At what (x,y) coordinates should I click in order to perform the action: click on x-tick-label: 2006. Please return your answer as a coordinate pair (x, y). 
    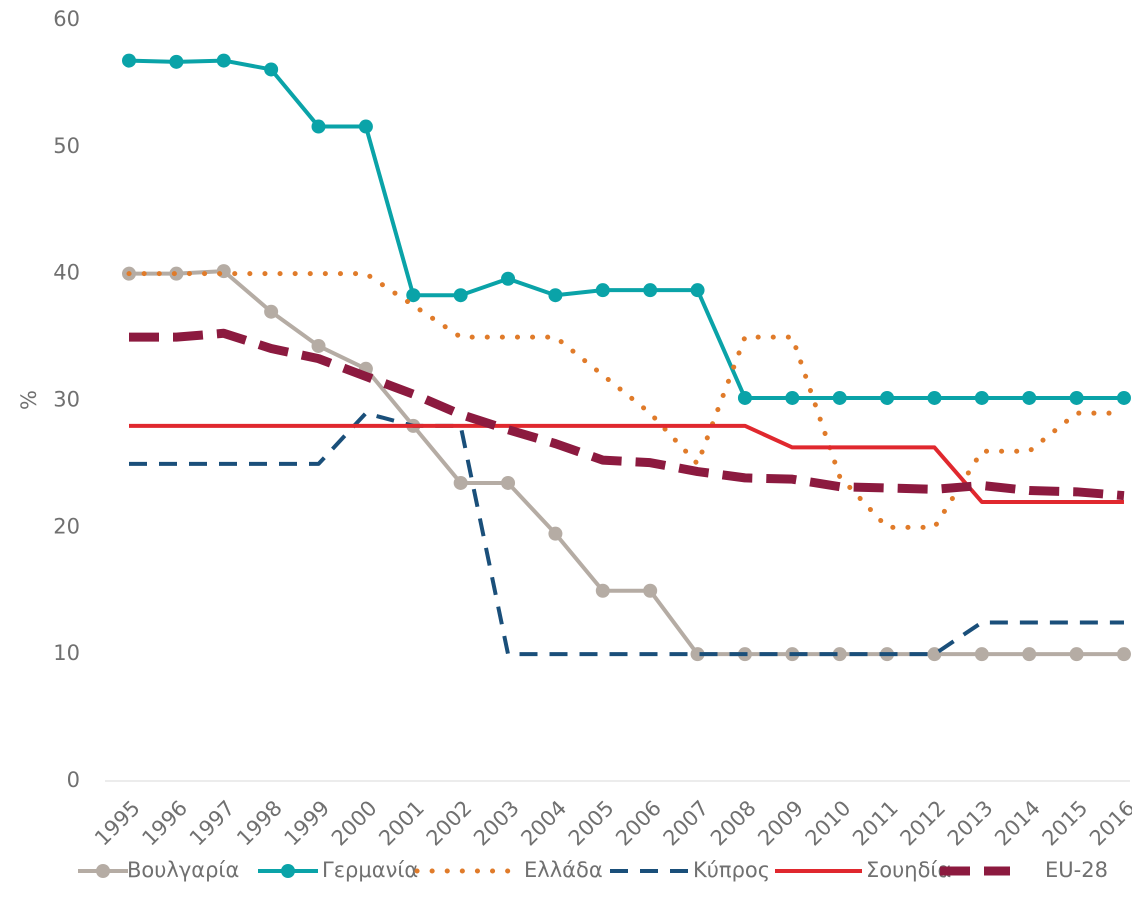
    Looking at the image, I should click on (638, 823).